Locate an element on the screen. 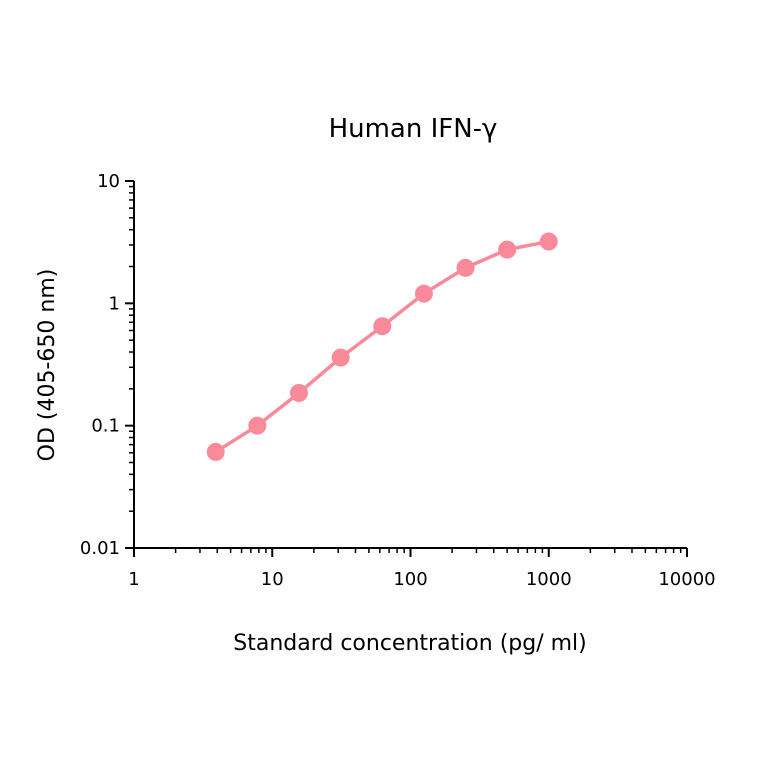  x-tick-label: 10 is located at coordinates (272, 579).